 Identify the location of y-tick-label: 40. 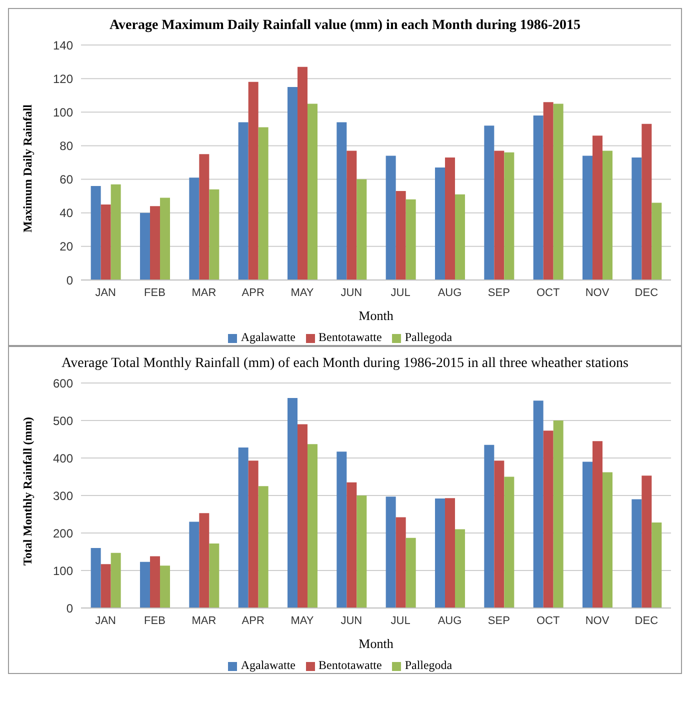
(67, 213).